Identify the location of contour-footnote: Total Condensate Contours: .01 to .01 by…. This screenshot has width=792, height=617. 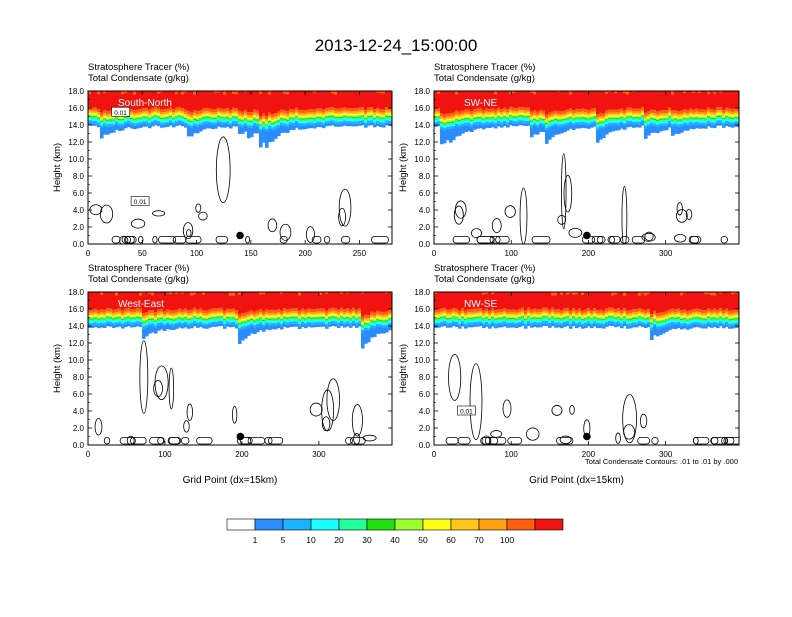
(661, 461).